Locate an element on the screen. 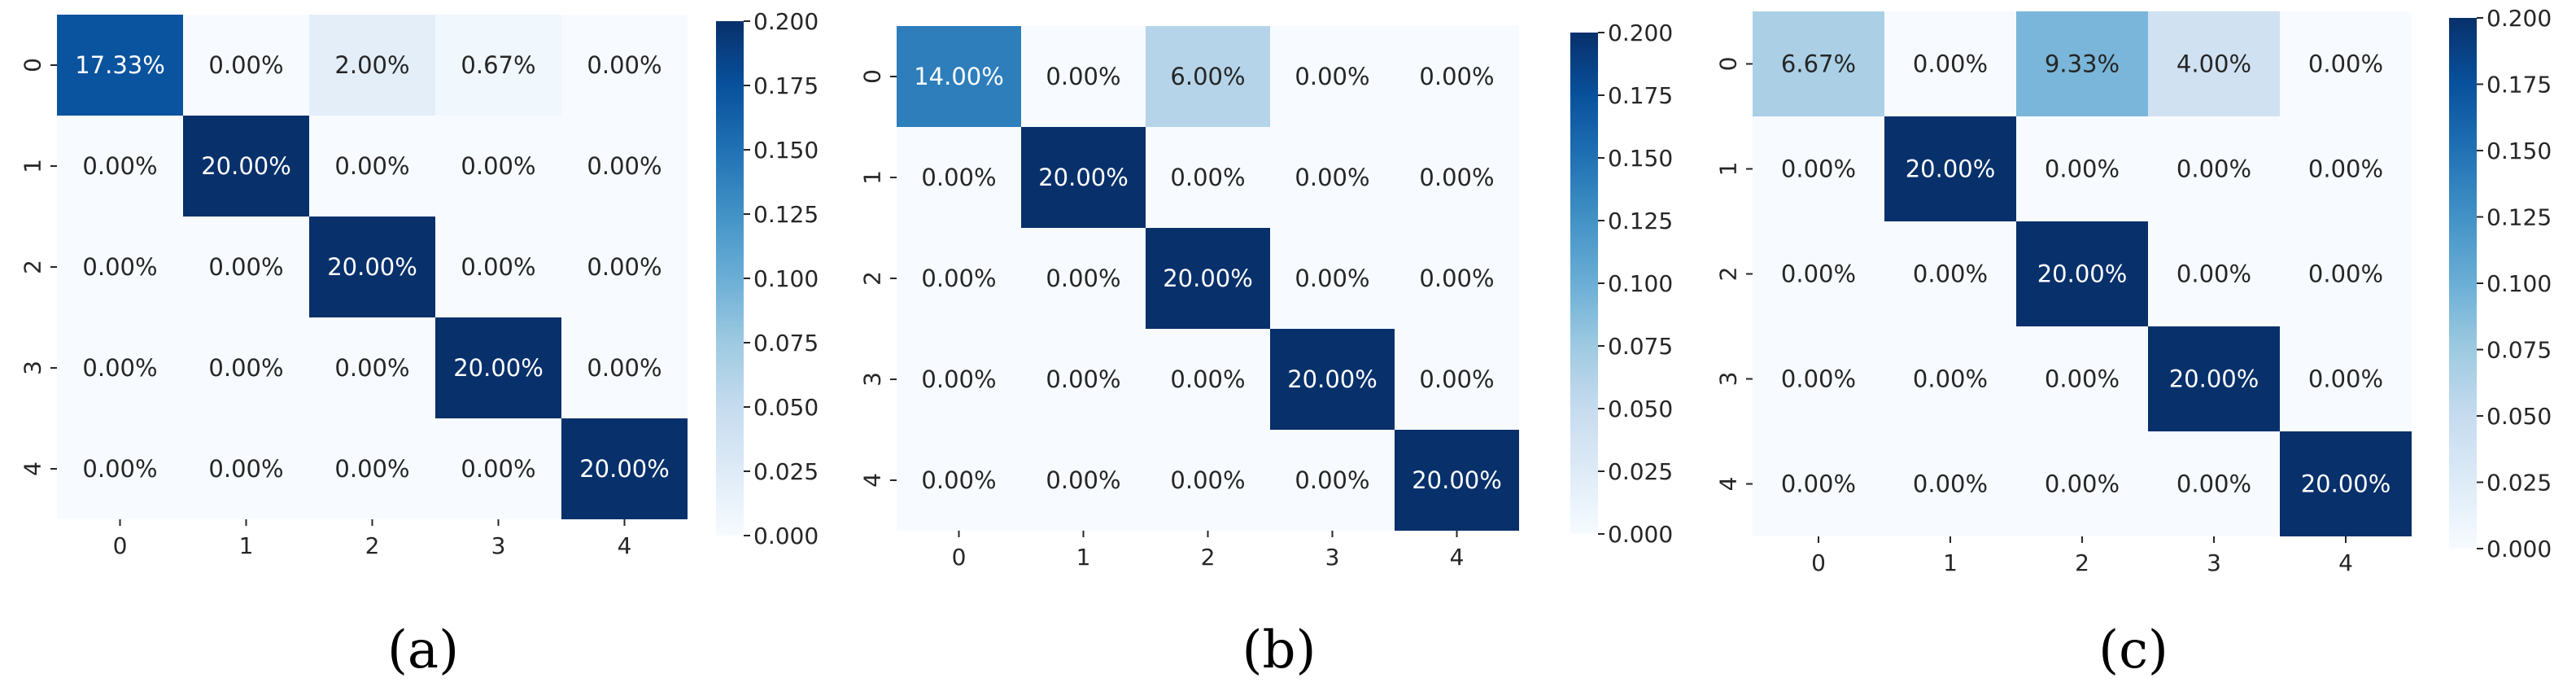  colorbar-tick-label-2: 0.050 is located at coordinates (786, 407).